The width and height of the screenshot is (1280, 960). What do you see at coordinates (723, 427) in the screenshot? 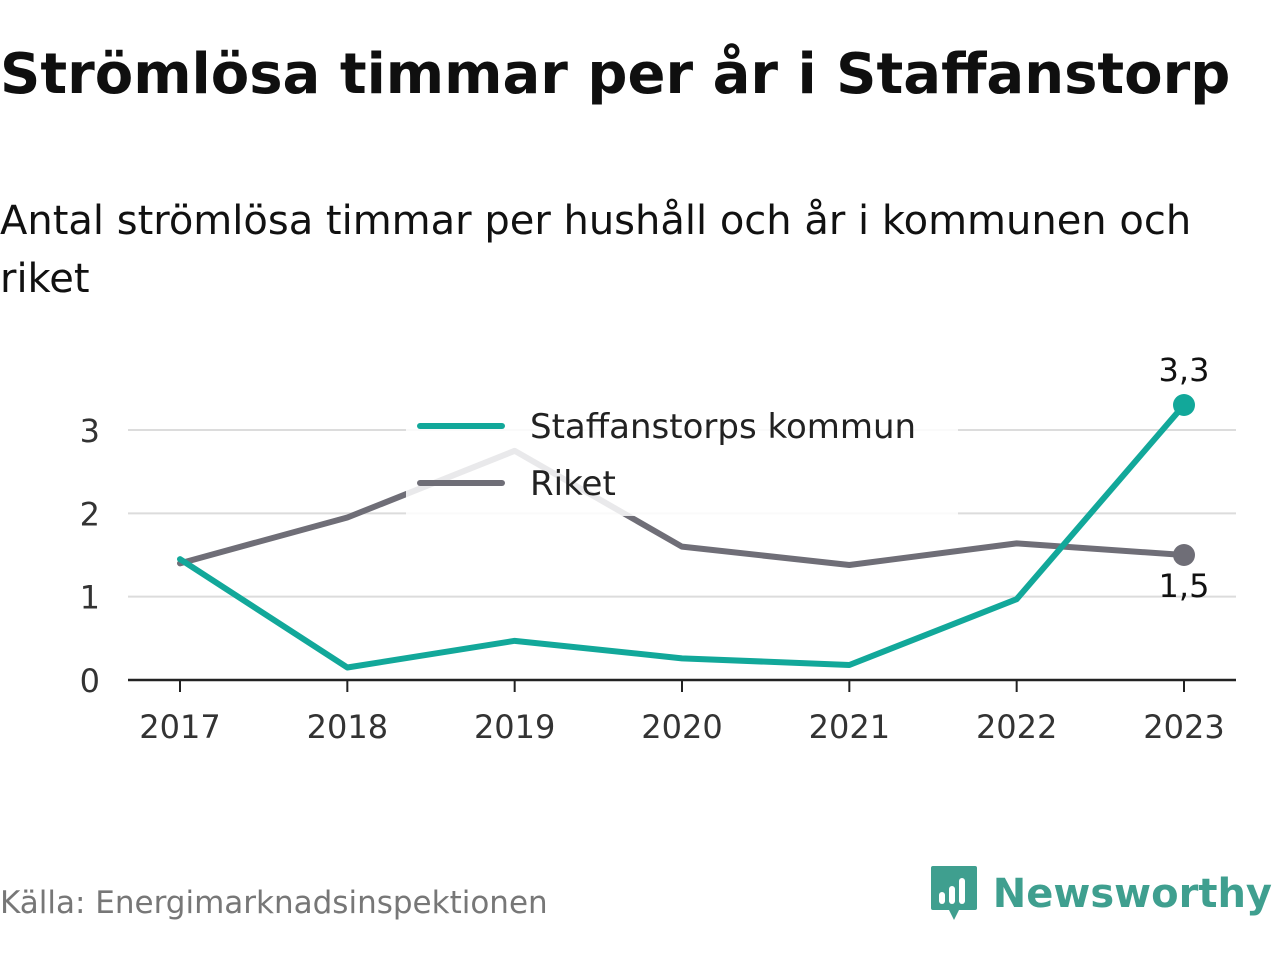
I see `legend-label-0: Staffanstorps kommun` at bounding box center [723, 427].